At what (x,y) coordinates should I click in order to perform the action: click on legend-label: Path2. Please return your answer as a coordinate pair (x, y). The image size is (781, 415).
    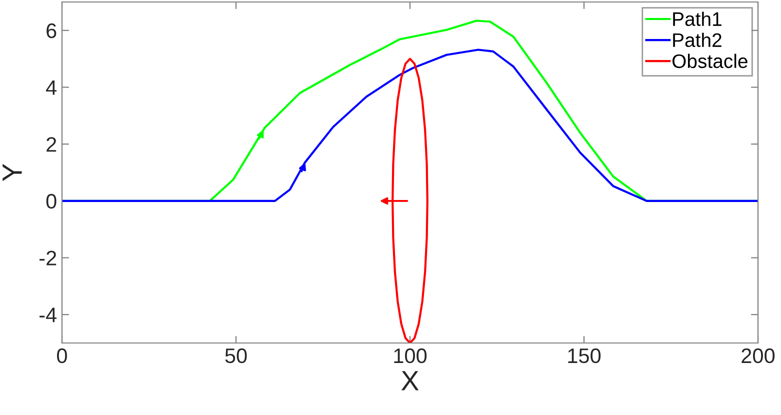
    Looking at the image, I should click on (697, 40).